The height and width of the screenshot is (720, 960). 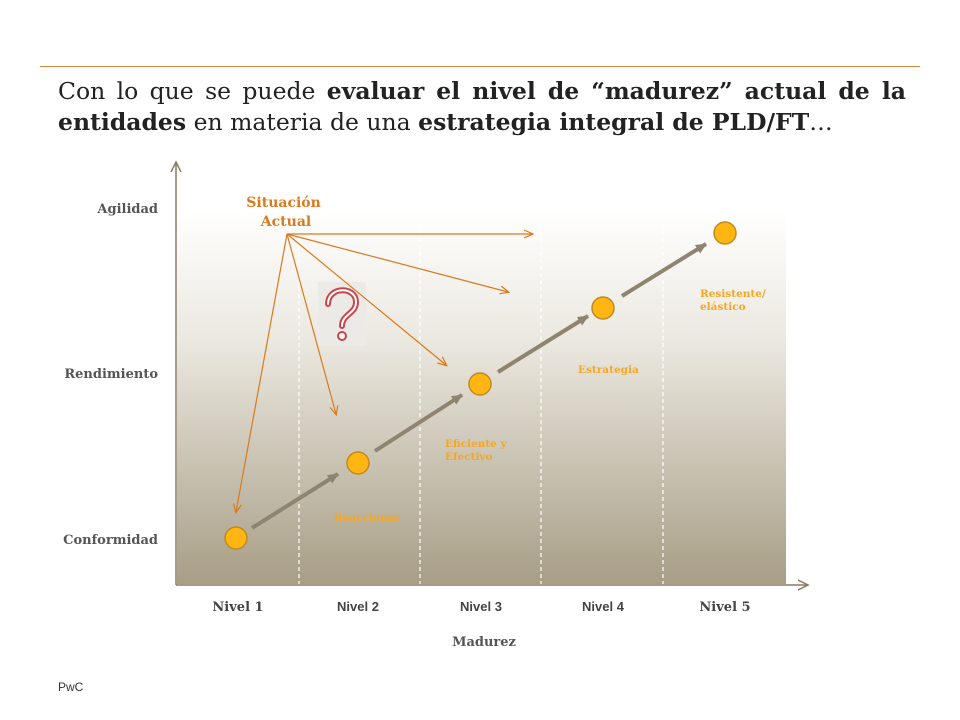 What do you see at coordinates (237, 607) in the screenshot?
I see `x-label-nivel-1: Nivel 1` at bounding box center [237, 607].